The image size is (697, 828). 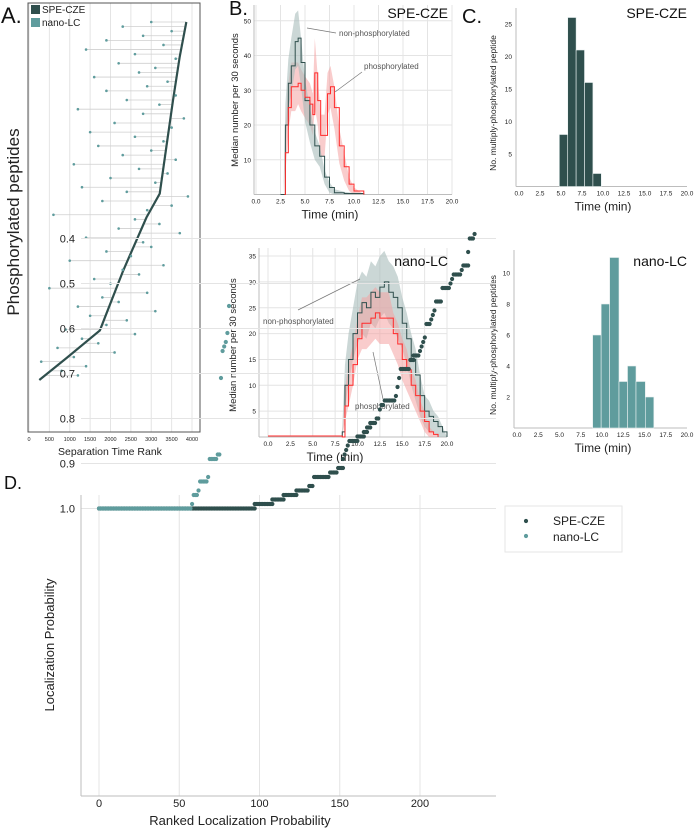 I want to click on non-phosphorylated-median-line, so click(x=322, y=116).